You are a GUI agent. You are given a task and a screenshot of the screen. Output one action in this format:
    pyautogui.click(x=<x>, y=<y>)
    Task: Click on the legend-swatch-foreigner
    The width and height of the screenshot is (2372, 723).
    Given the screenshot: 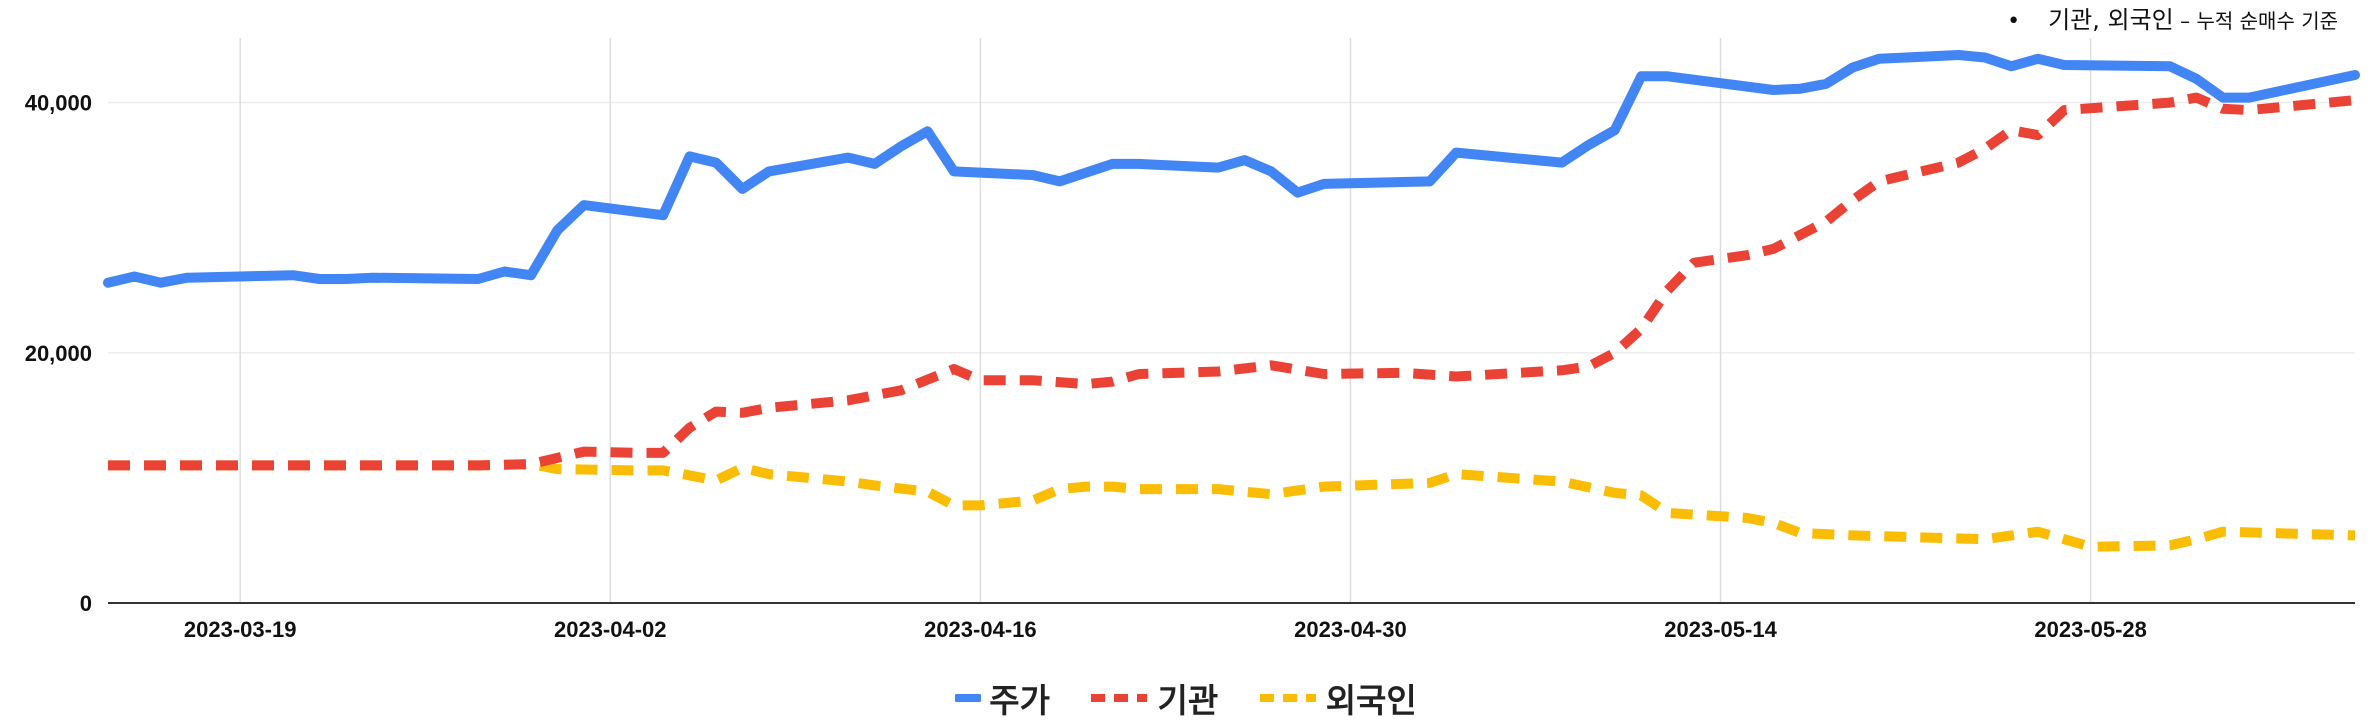 What is the action you would take?
    pyautogui.click(x=1287, y=698)
    